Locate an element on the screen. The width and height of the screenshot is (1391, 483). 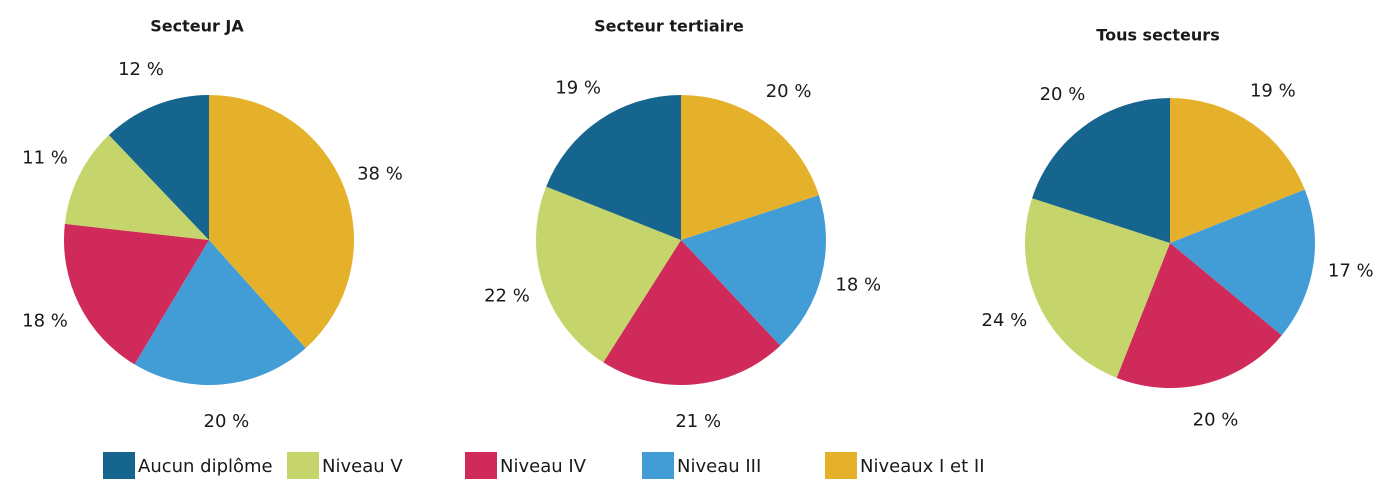
data-label: 12 % is located at coordinates (141, 69).